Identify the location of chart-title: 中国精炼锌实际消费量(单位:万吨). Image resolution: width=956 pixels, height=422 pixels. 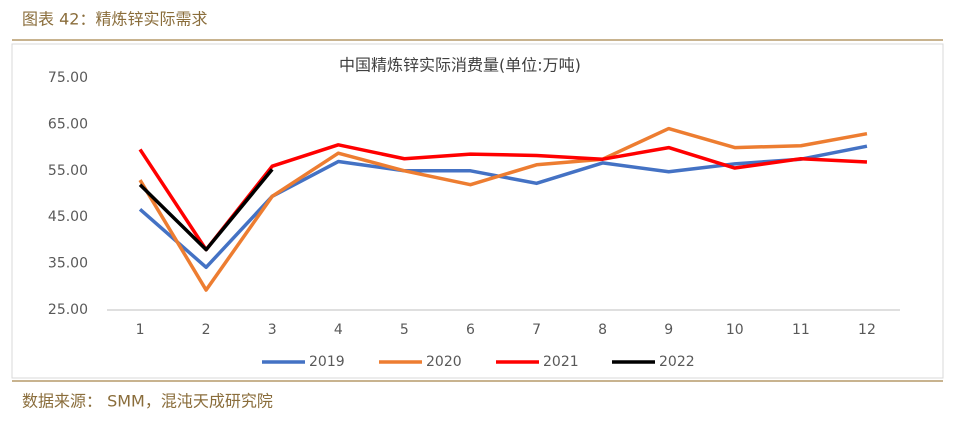
(460, 65).